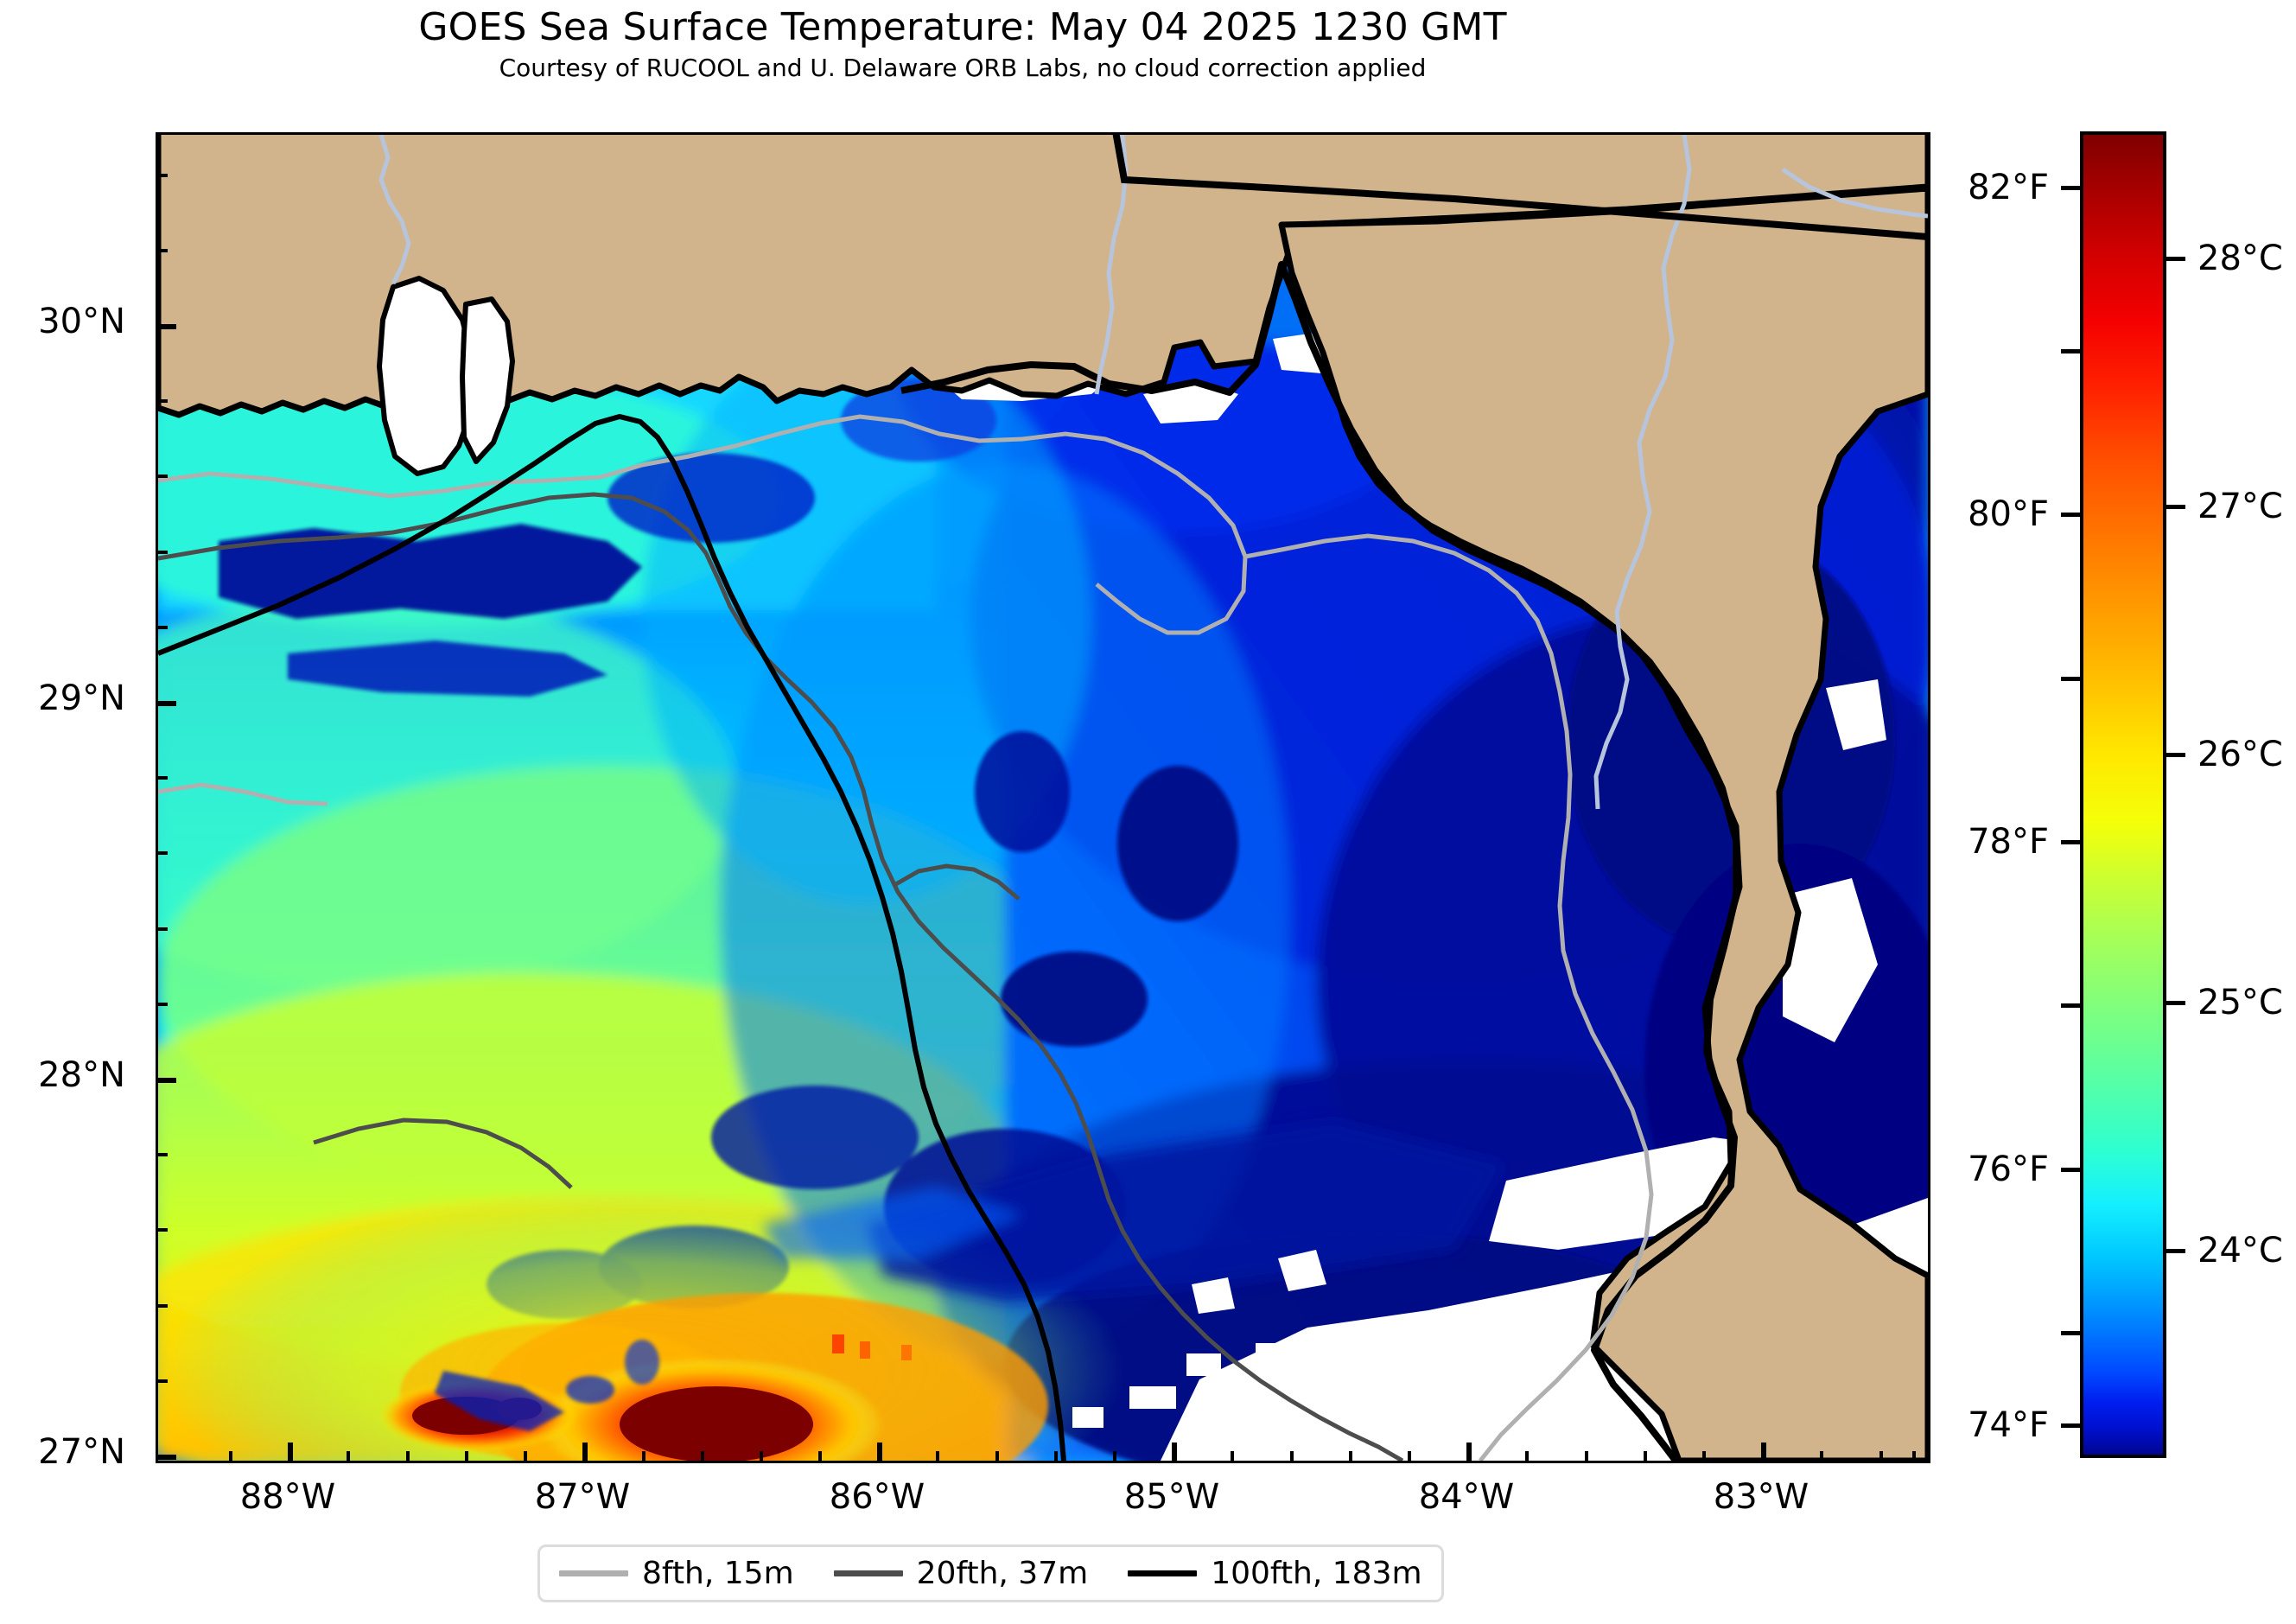 The width and height of the screenshot is (2296, 1624). I want to click on colorbar-label-76f: 76°F, so click(2008, 1169).